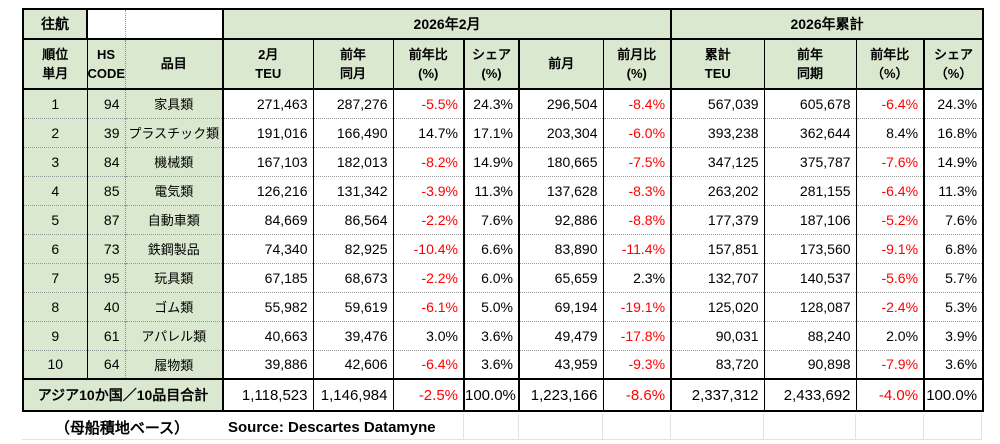  I want to click on column-header-mom: 前月比 (%), so click(637, 64).